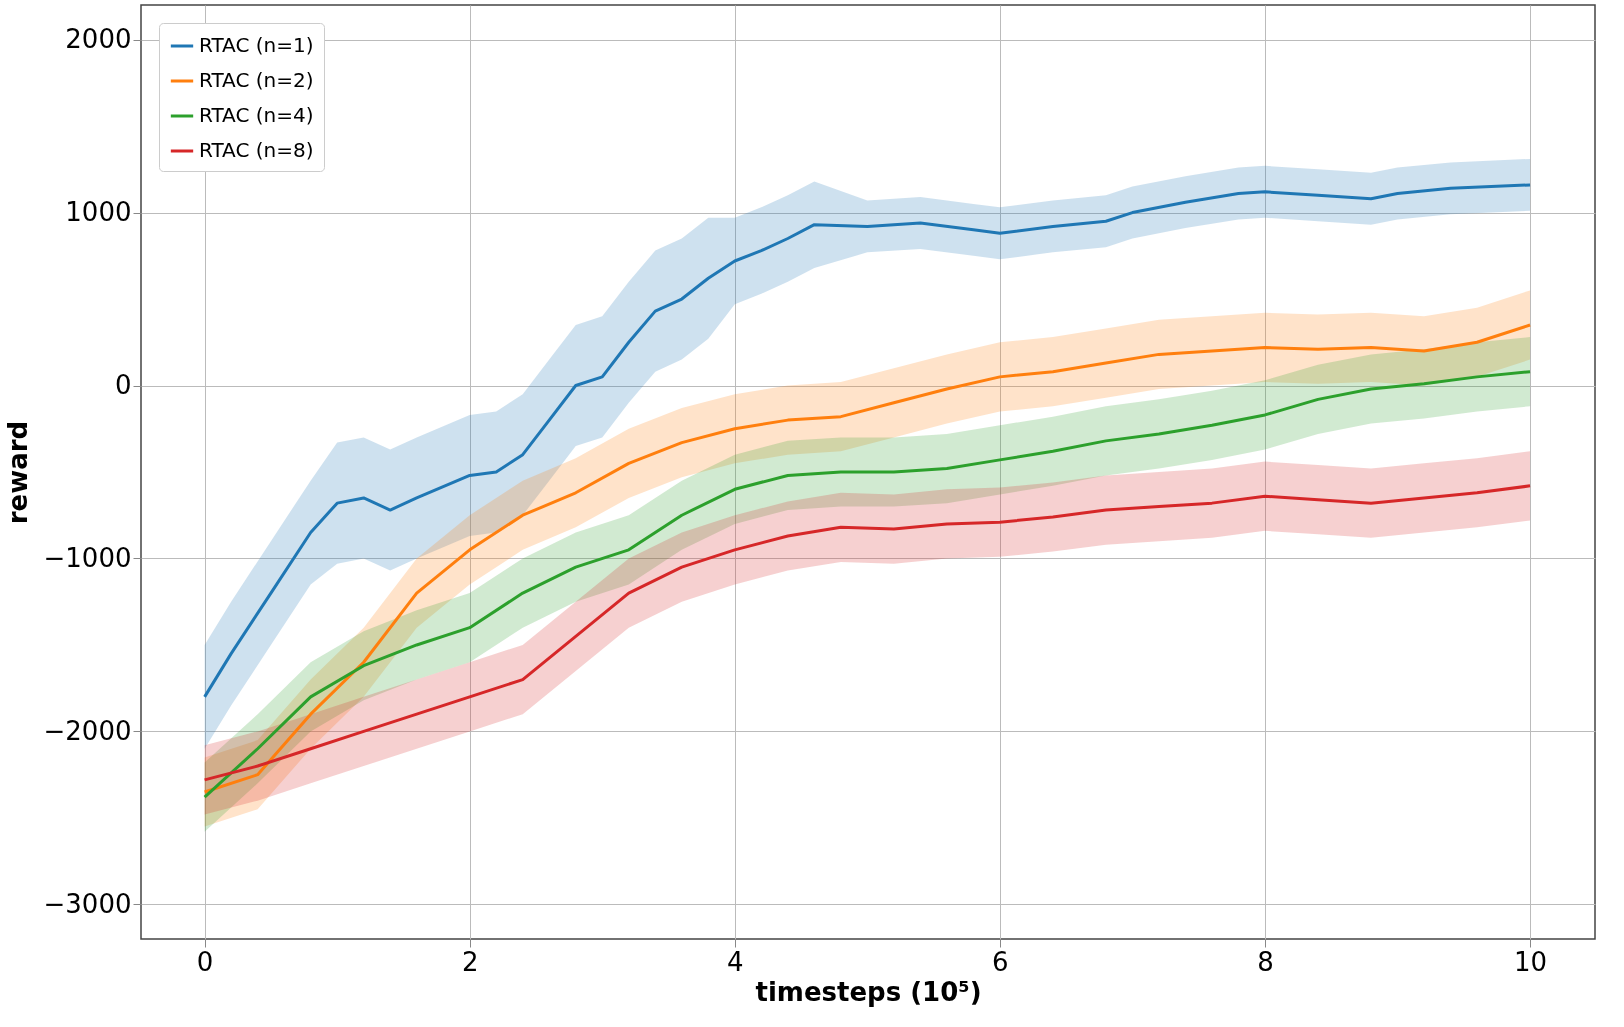 This screenshot has height=1027, width=1624. I want to click on y-tick-label: 0, so click(123, 385).